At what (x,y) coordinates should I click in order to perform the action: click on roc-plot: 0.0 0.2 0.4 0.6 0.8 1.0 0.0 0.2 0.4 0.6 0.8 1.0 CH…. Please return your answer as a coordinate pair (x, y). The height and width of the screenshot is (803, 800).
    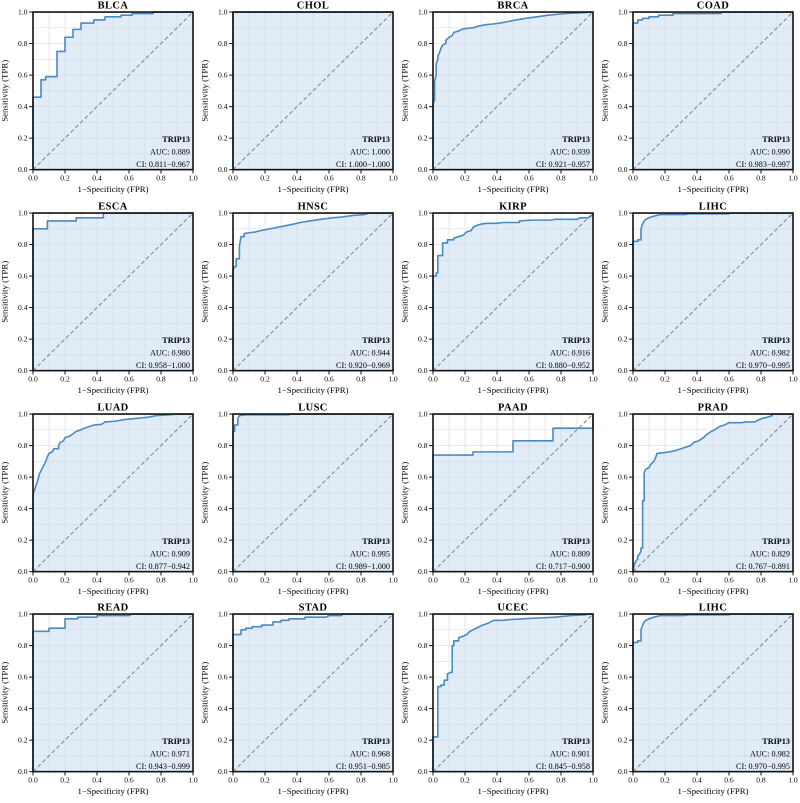
    Looking at the image, I should click on (299, 98).